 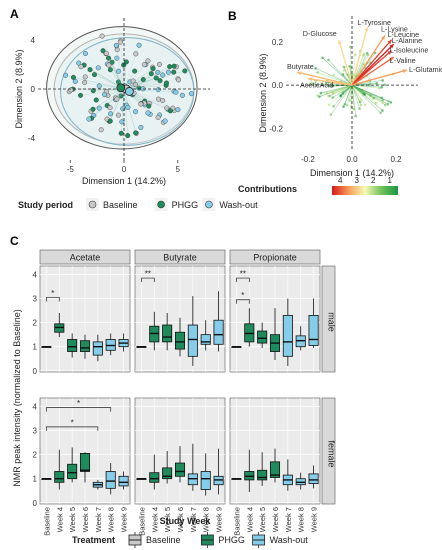 What do you see at coordinates (275, 519) in the screenshot?
I see `x-tick-label: Week 6` at bounding box center [275, 519].